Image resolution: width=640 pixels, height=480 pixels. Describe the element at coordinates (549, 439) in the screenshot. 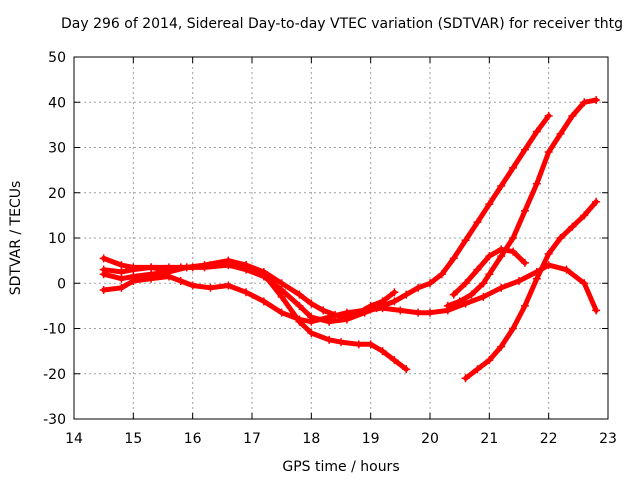

I see `x-tick-label: 22` at that location.